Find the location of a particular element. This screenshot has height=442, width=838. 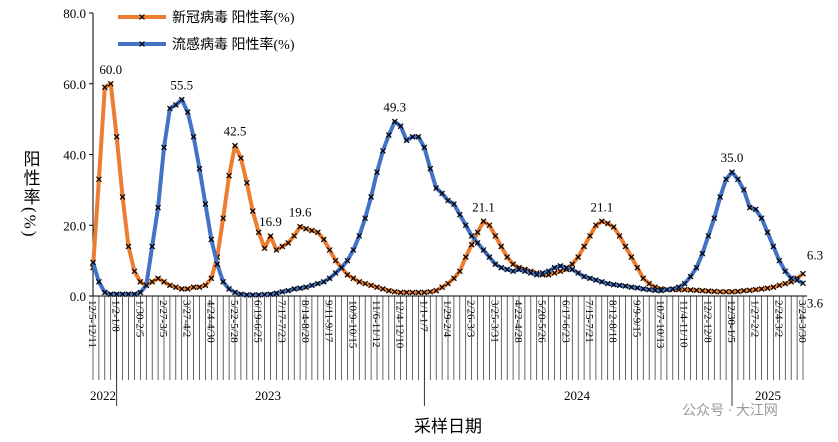

legend-label: 新冠病毒 阳性率(%) is located at coordinates (233, 17).